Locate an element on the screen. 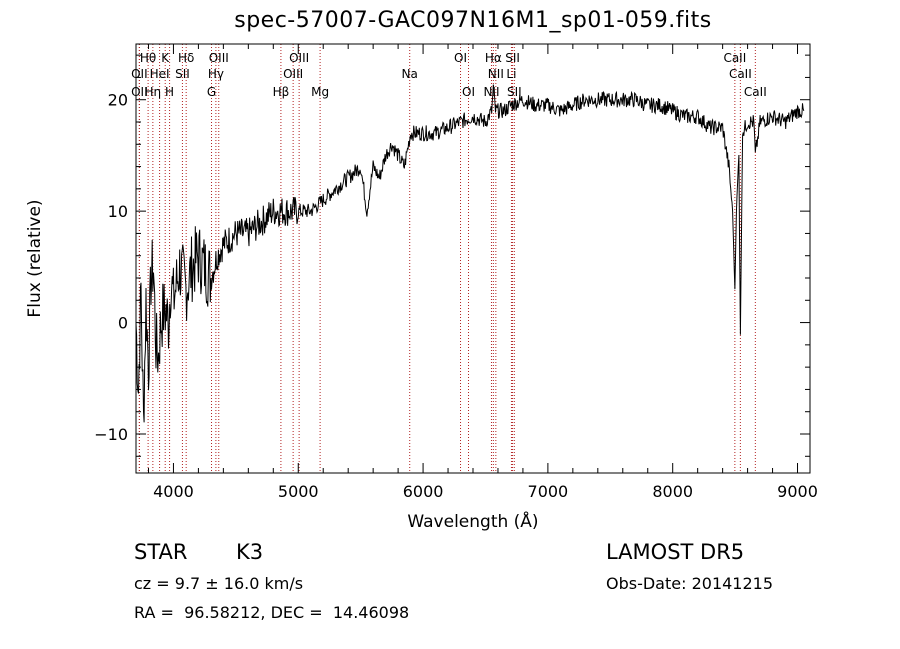 This screenshot has height=649, width=900. x-tick-label: 7000 is located at coordinates (548, 491).